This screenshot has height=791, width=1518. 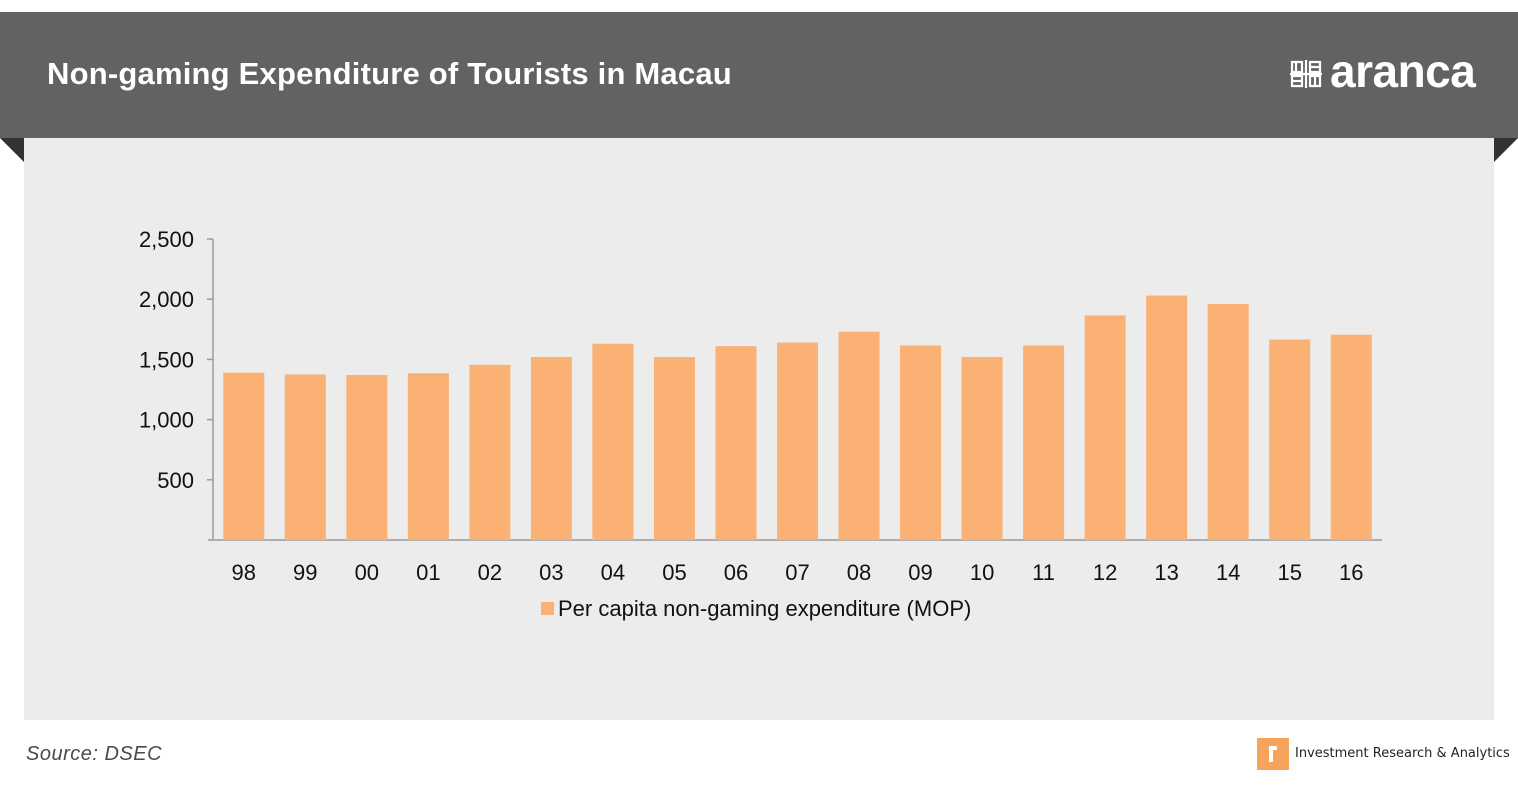 What do you see at coordinates (1351, 572) in the screenshot?
I see `x-tick-label: 16` at bounding box center [1351, 572].